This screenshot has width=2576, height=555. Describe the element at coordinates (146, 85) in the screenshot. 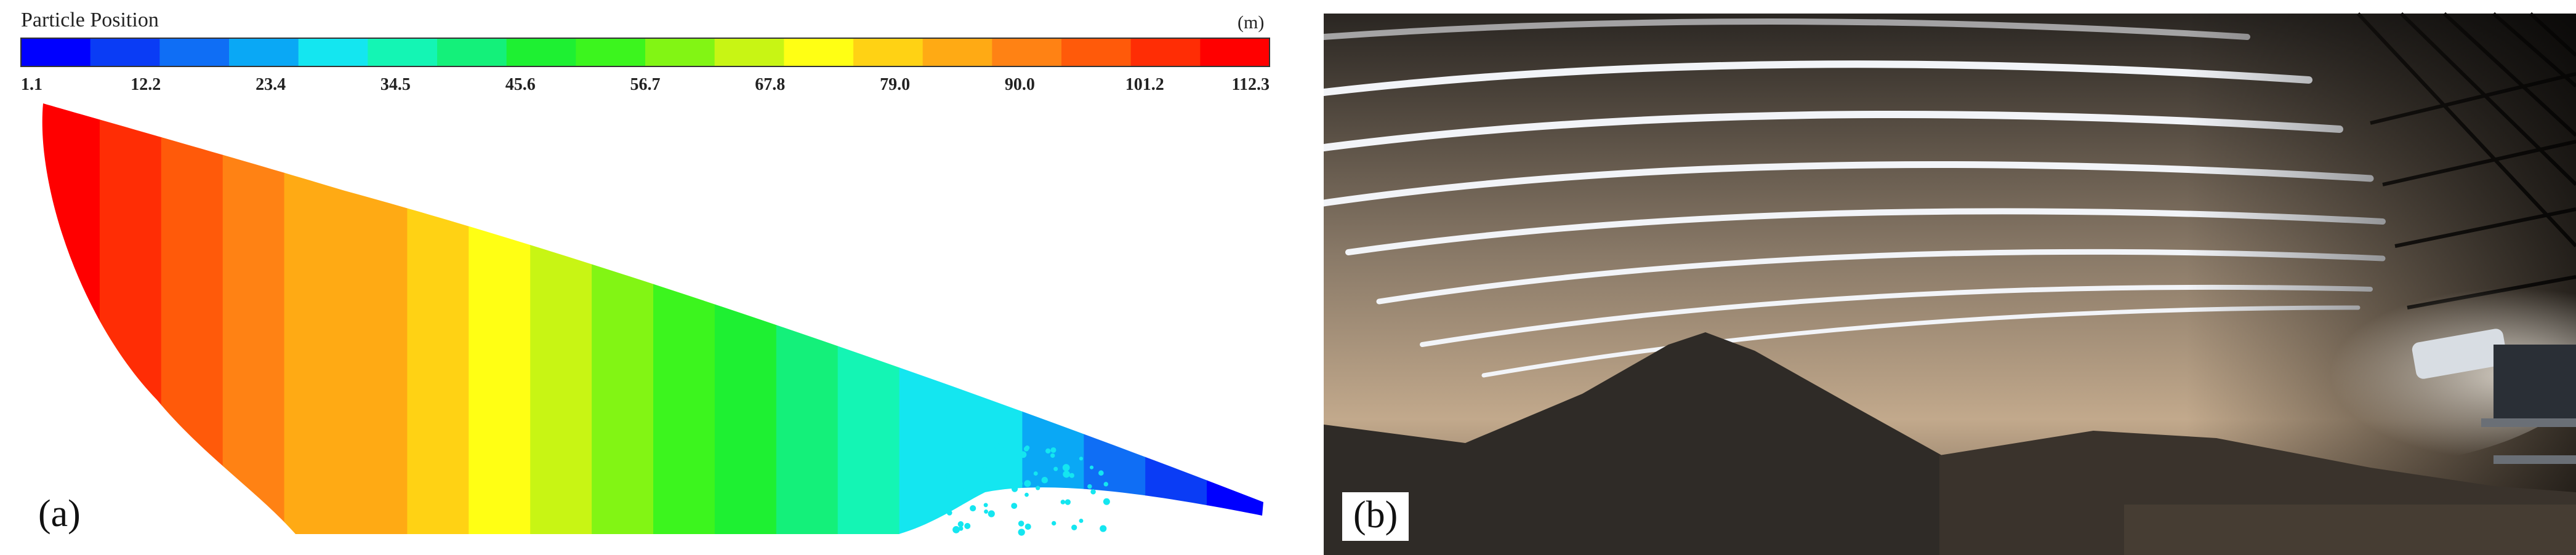

I see `colorbar-tick-label: 12.2` at that location.